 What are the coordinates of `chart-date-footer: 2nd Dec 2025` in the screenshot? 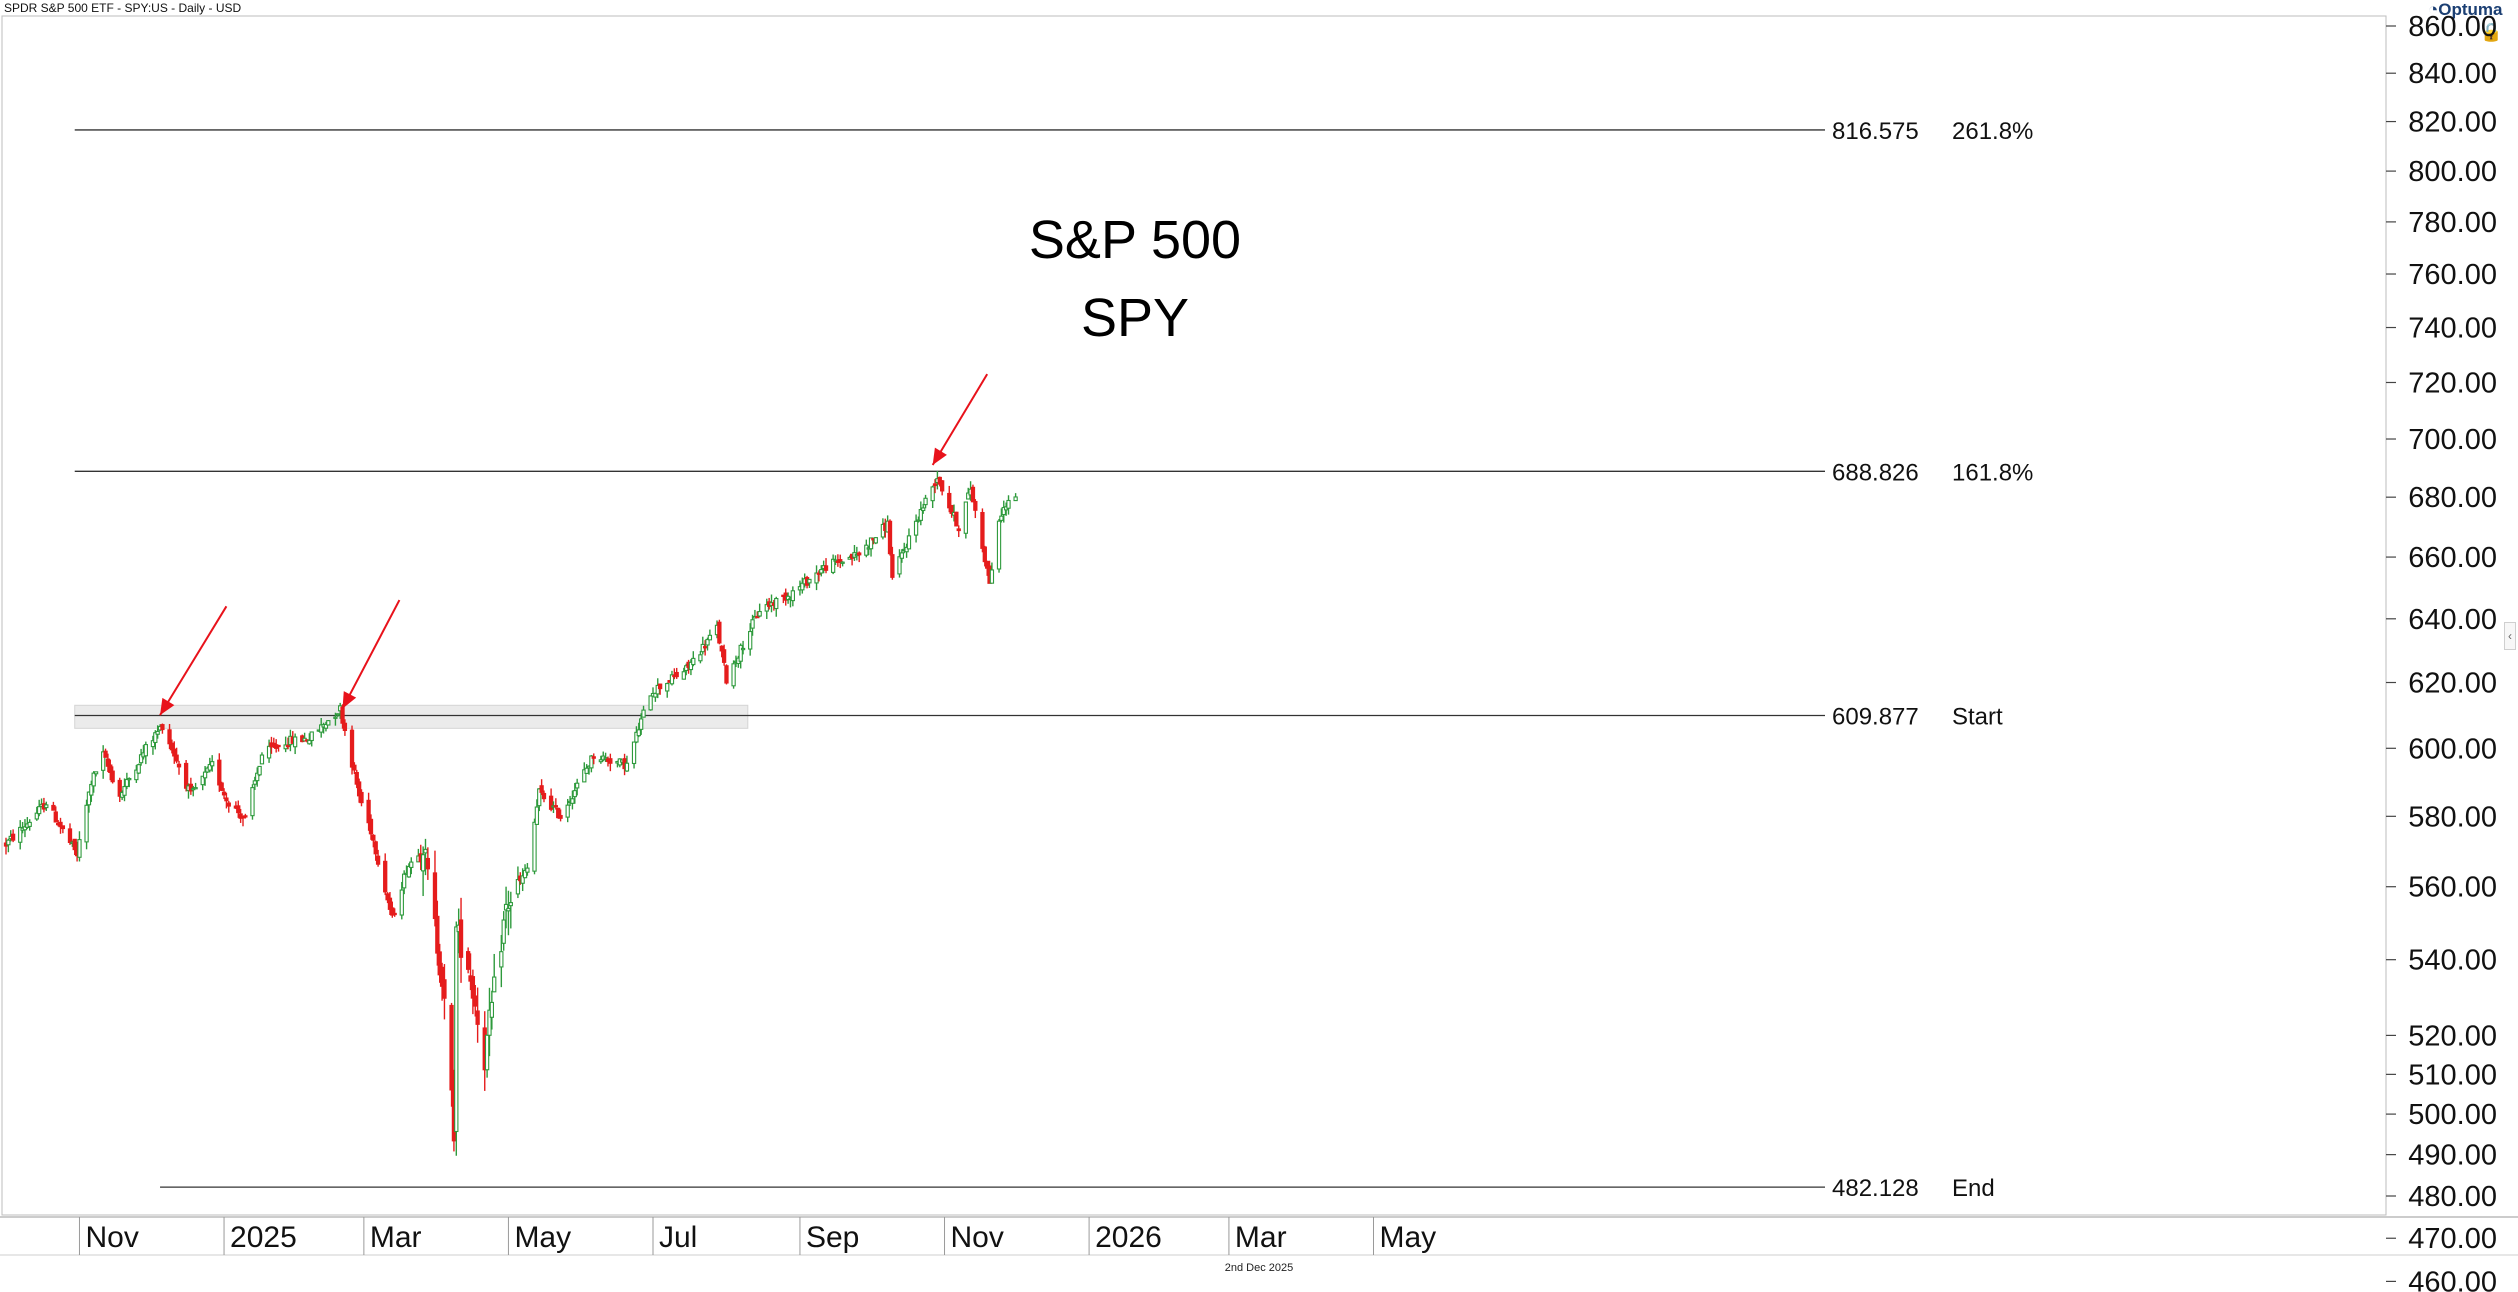 It's located at (1259, 1268).